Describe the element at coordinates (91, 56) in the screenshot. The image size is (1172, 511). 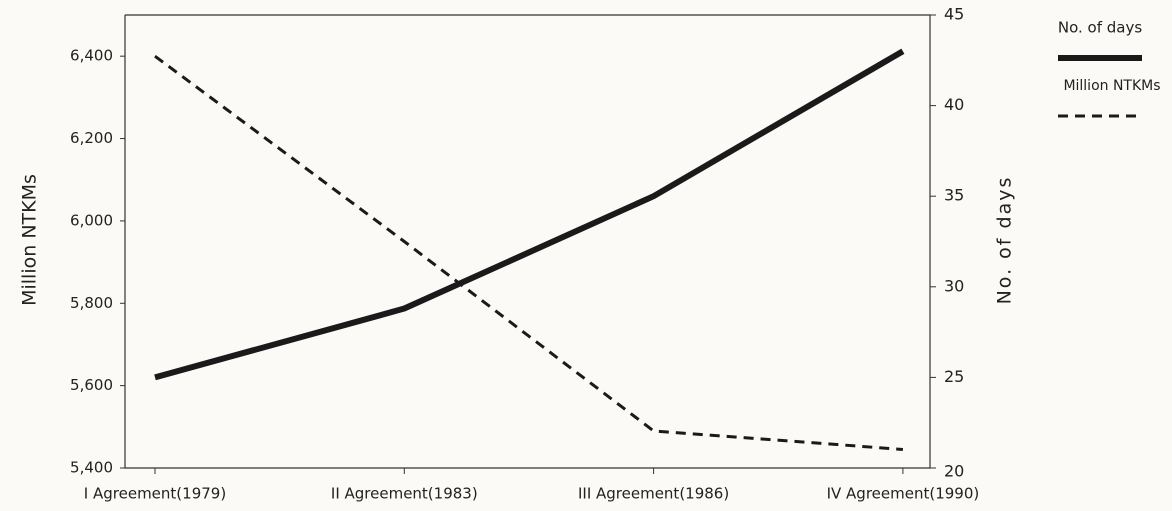
I see `y-tick-label: 6,400` at that location.